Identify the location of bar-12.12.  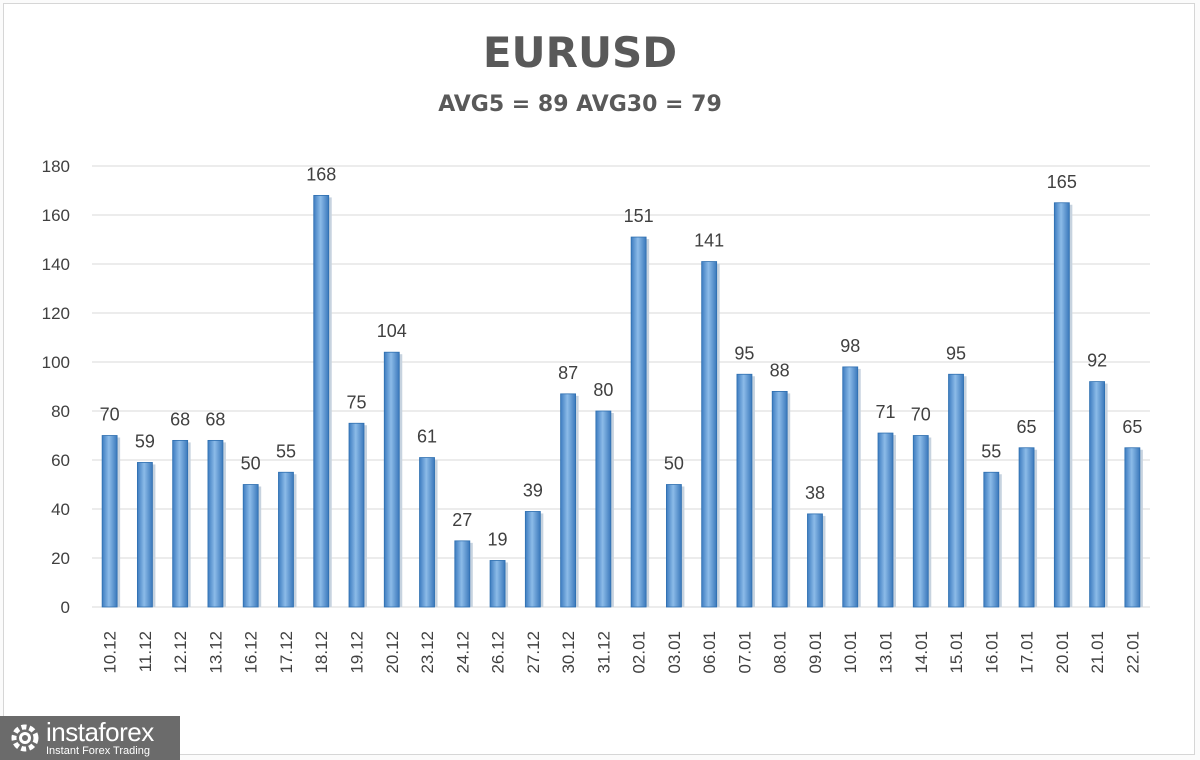
(180, 523).